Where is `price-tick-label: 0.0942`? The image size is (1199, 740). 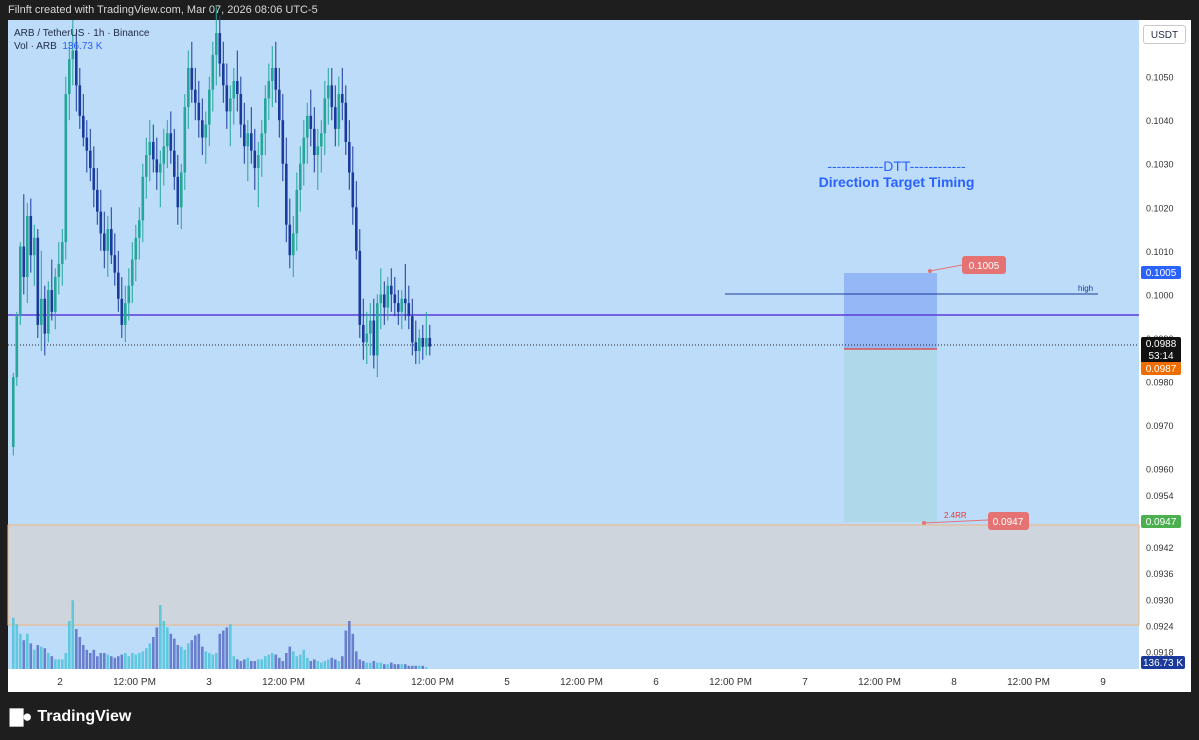
price-tick-label: 0.0942 is located at coordinates (1160, 548).